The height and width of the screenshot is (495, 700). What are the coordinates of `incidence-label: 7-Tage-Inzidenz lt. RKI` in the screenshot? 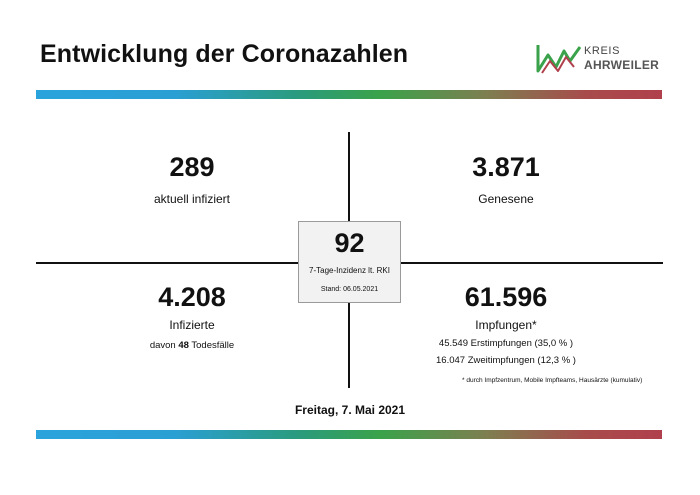 It's located at (349, 270).